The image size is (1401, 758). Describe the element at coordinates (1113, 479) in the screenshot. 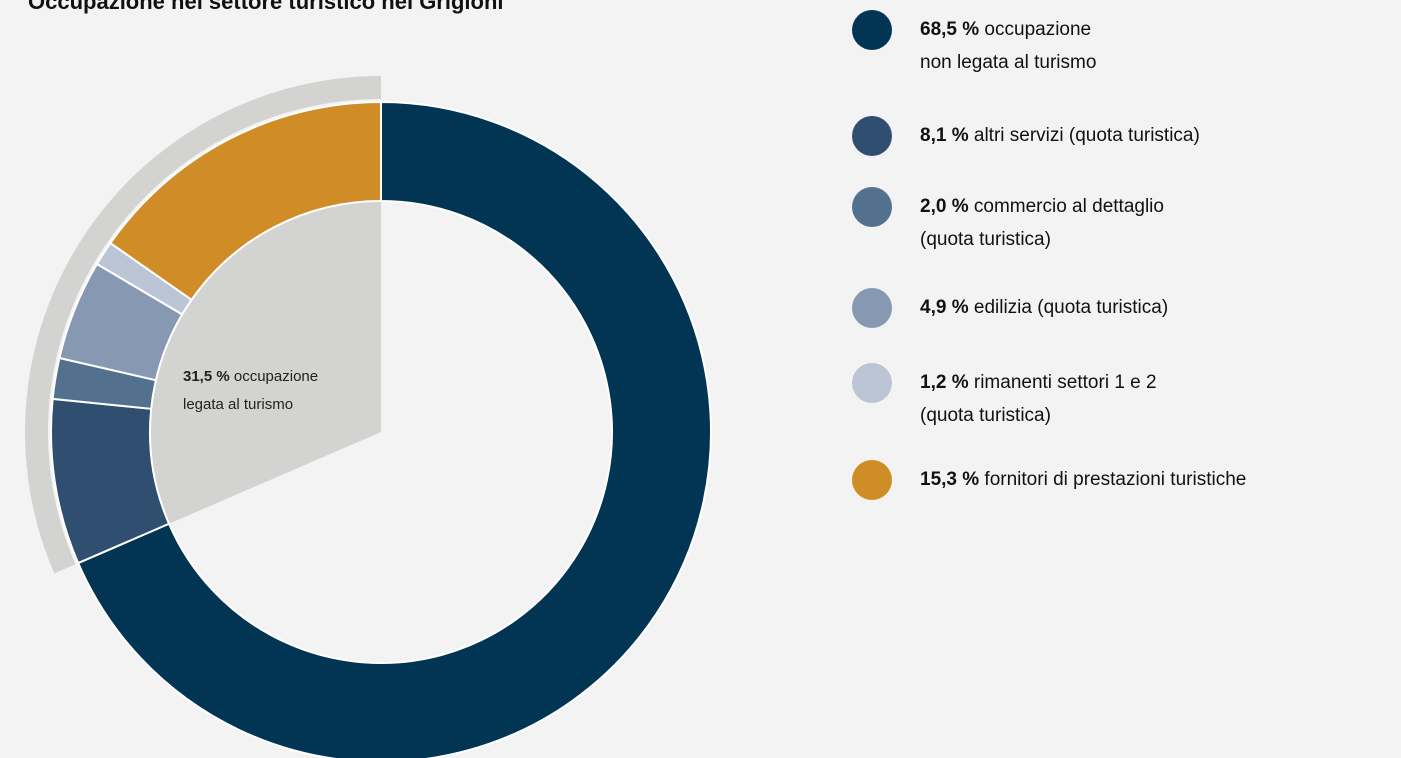

I see `legend-text-line1: fornitori di prestazioni turistiche` at that location.